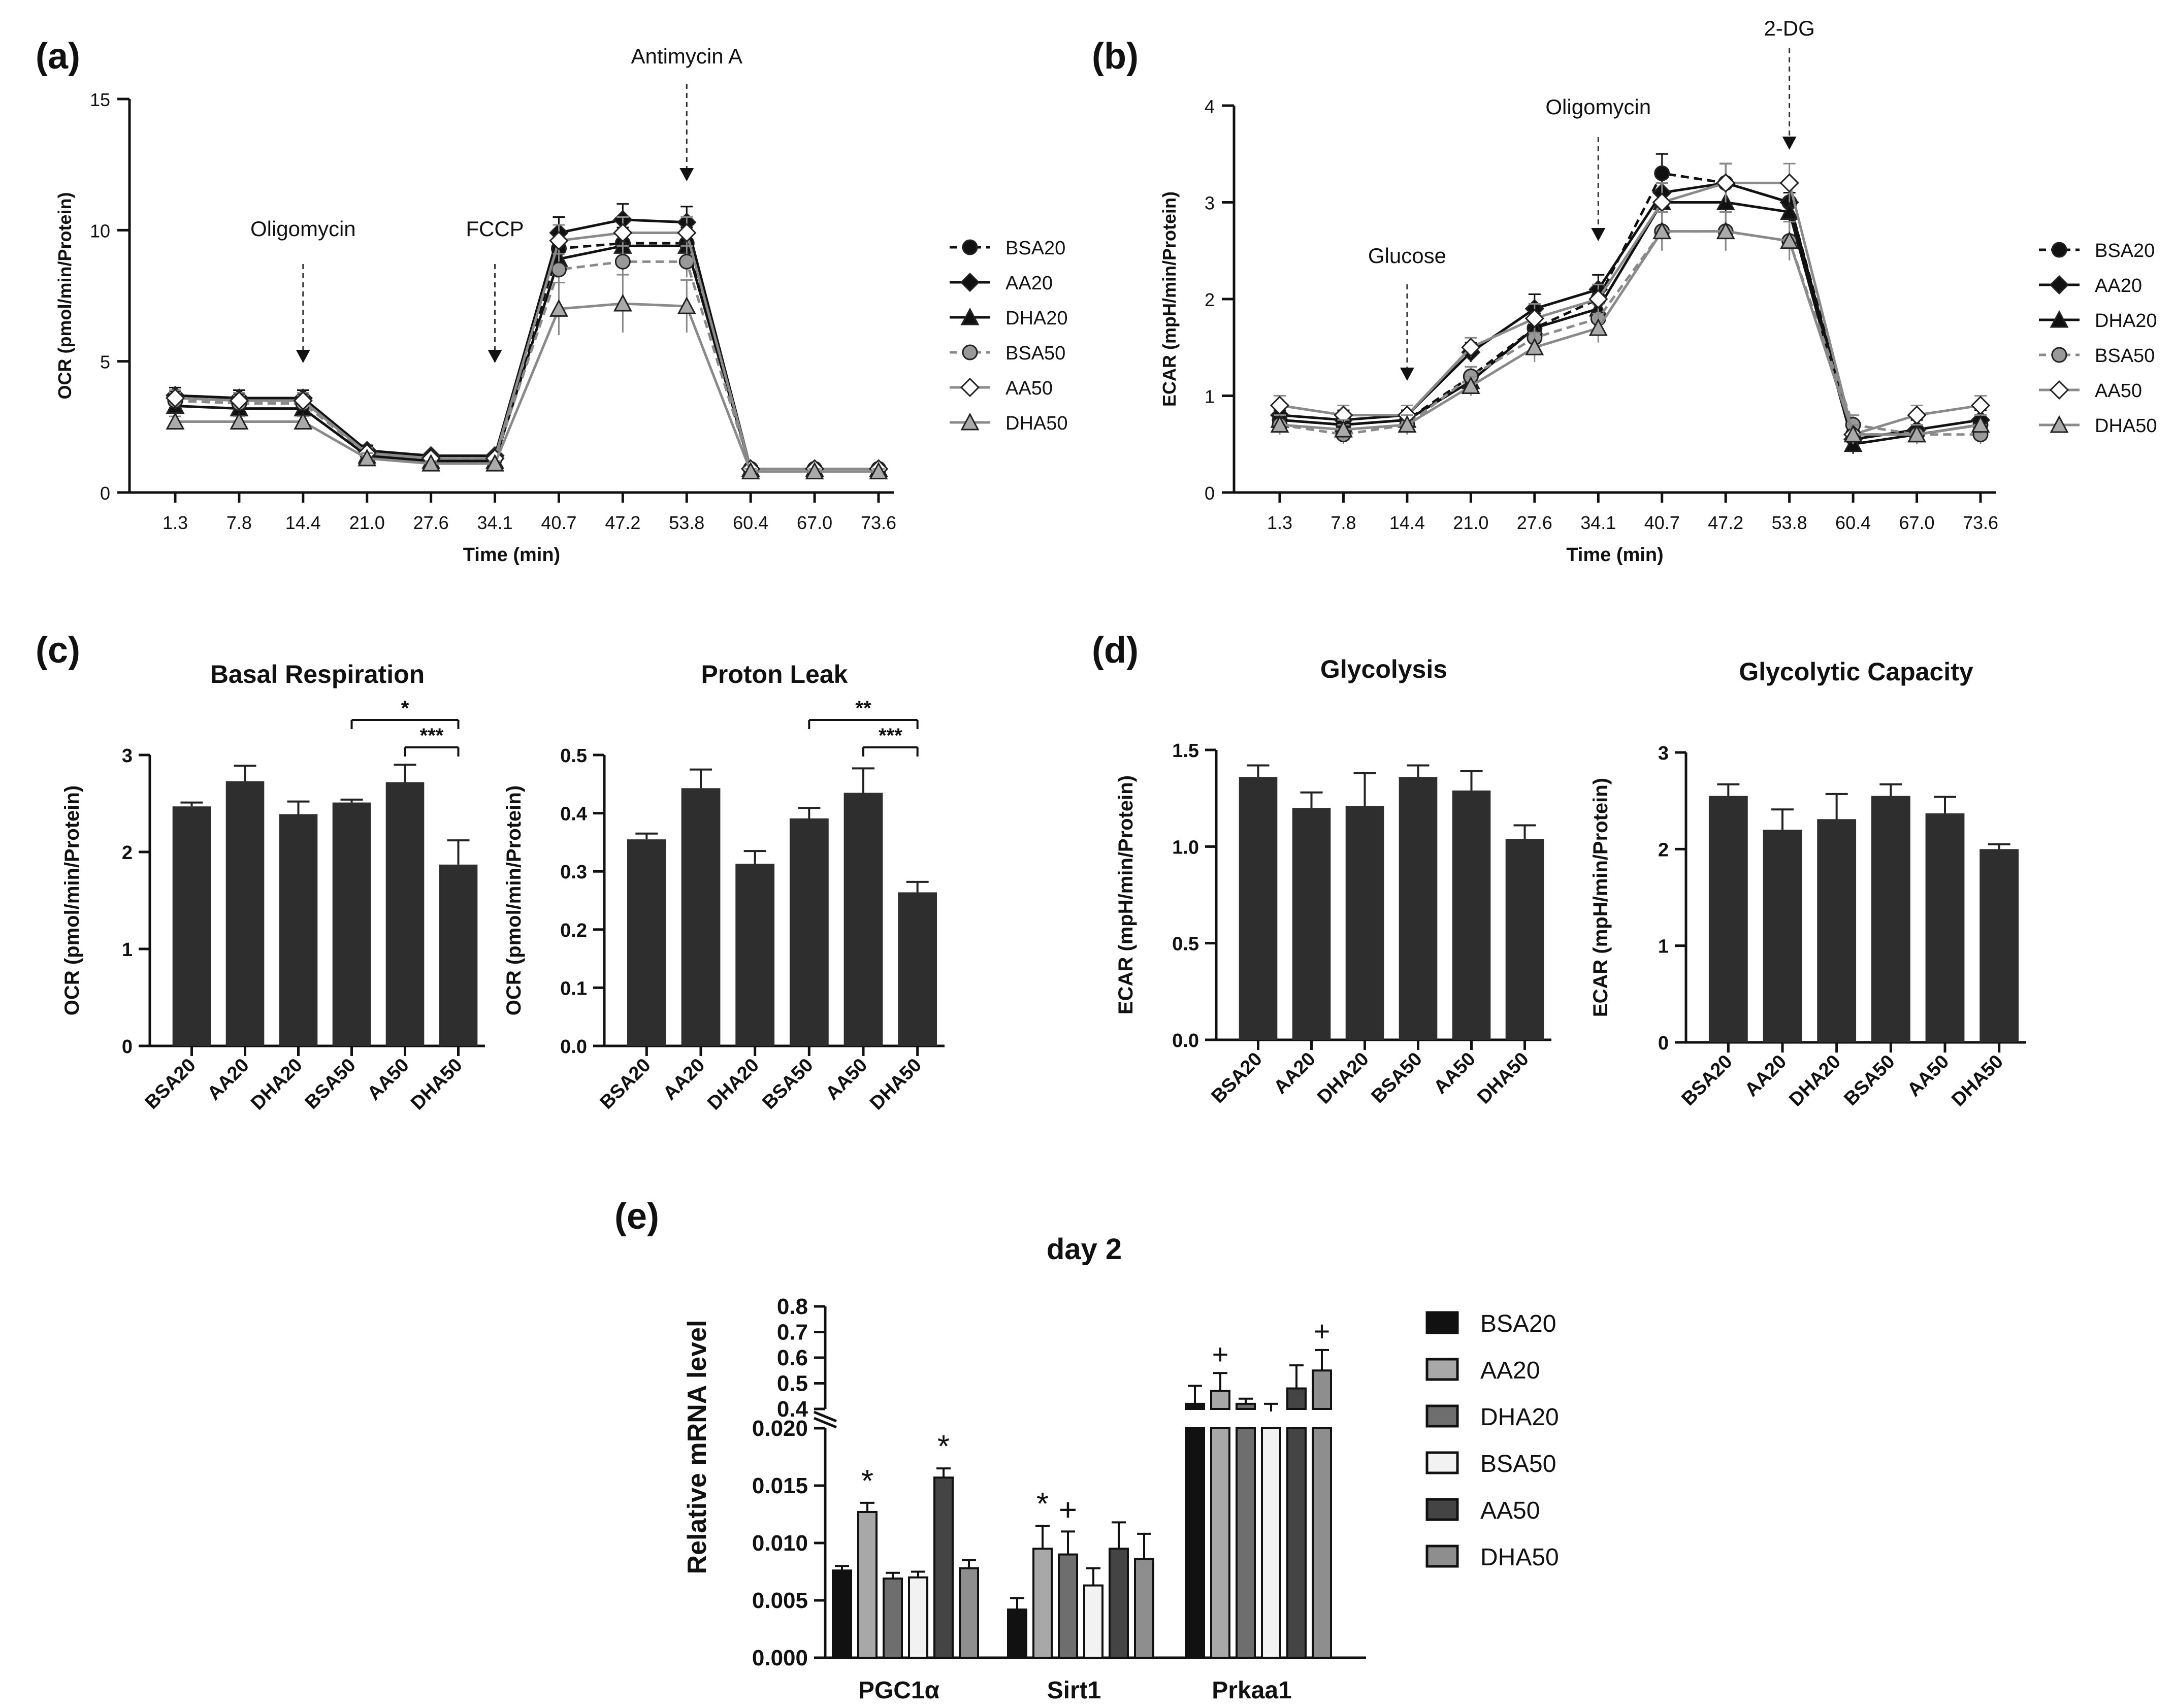 The image size is (2174, 1708). What do you see at coordinates (867, 1584) in the screenshot?
I see `bar-AA20-PGC1α` at bounding box center [867, 1584].